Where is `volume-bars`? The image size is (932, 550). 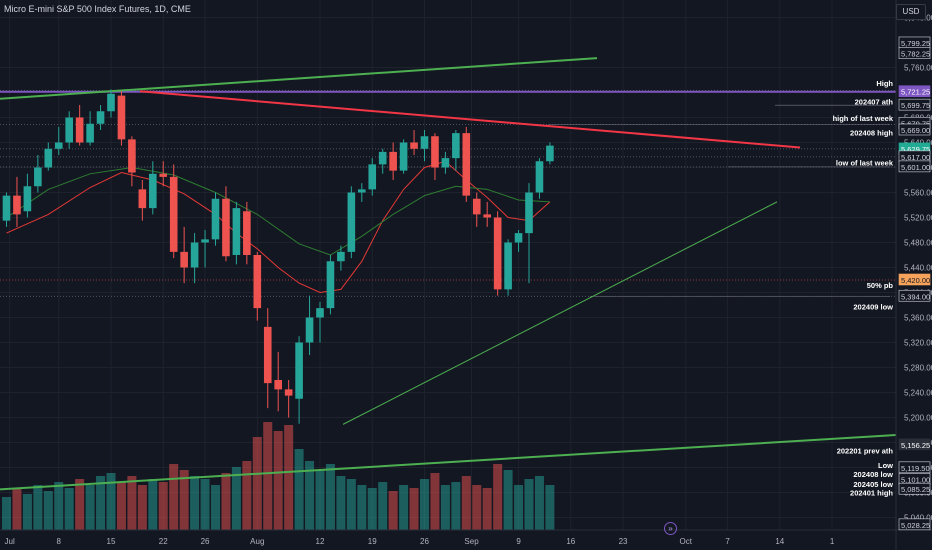 volume-bars is located at coordinates (278, 476).